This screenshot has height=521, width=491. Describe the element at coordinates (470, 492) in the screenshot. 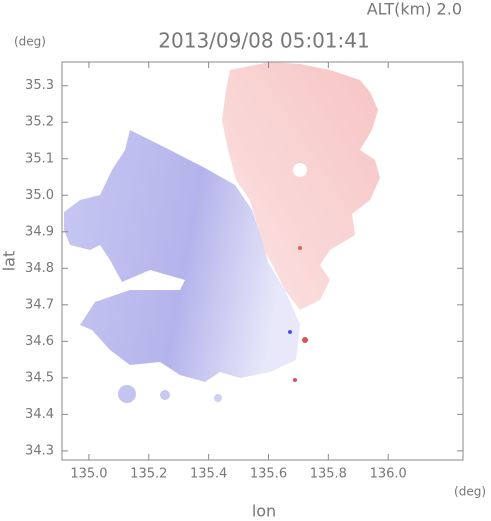

I see `x-unit: (deg)` at that location.